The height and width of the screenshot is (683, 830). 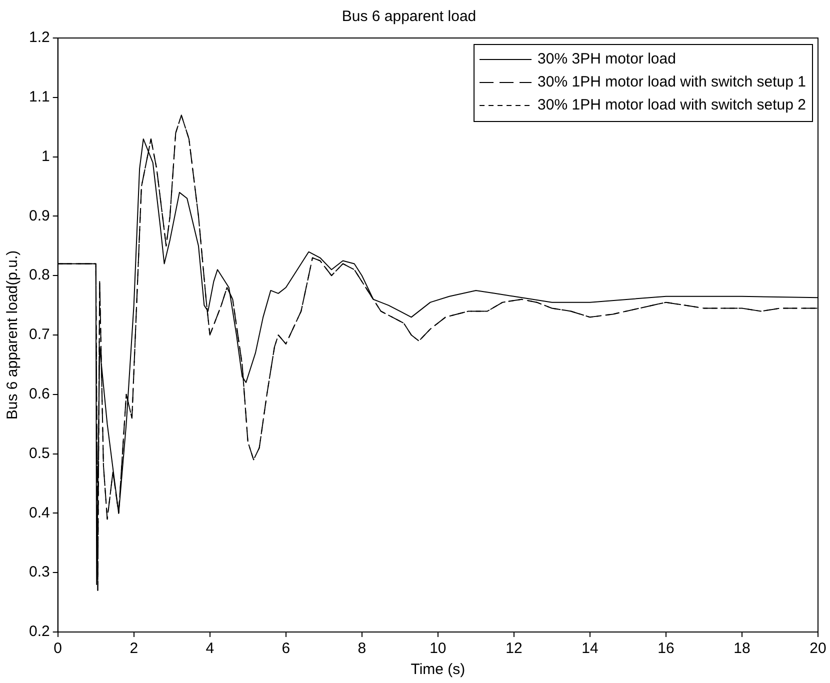 What do you see at coordinates (514, 649) in the screenshot?
I see `x-tick-label: 12` at bounding box center [514, 649].